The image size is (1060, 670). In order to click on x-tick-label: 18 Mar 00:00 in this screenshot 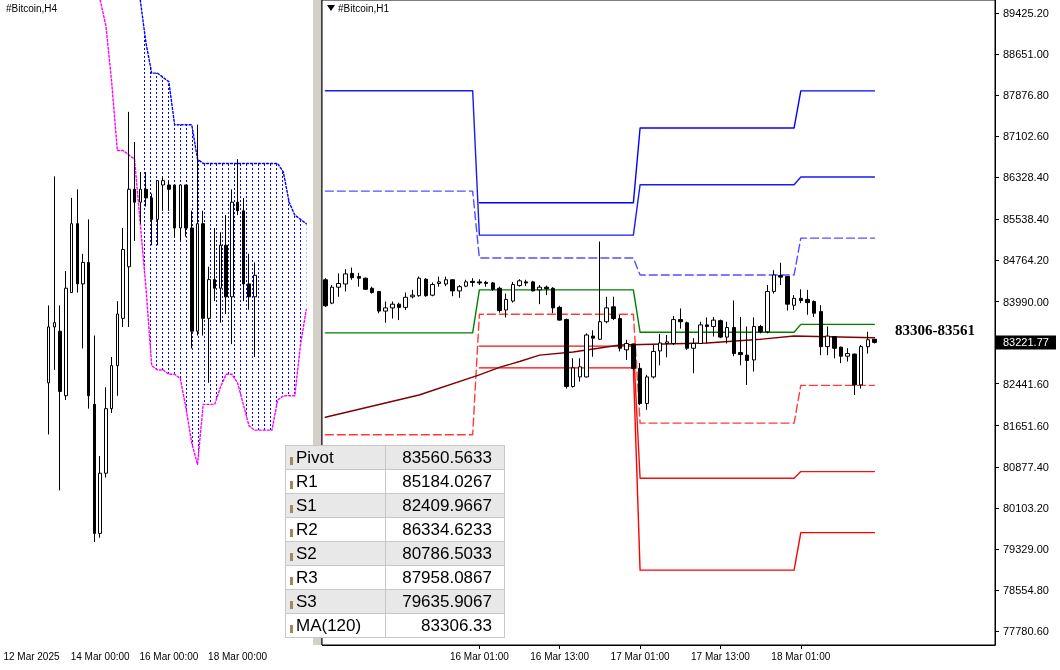, I will do `click(238, 656)`.